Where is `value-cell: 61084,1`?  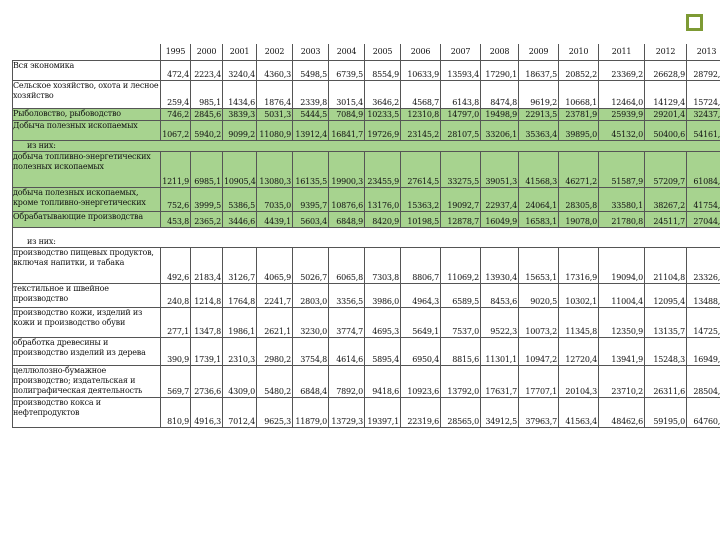
value-cell: 61084,1 is located at coordinates (703, 169).